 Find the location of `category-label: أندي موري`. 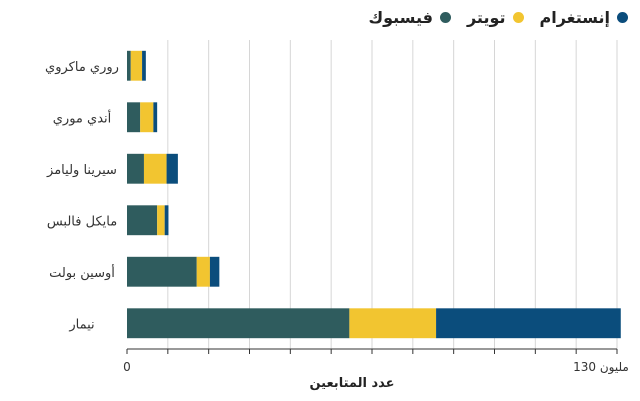

category-label: أندي موري is located at coordinates (82, 117).